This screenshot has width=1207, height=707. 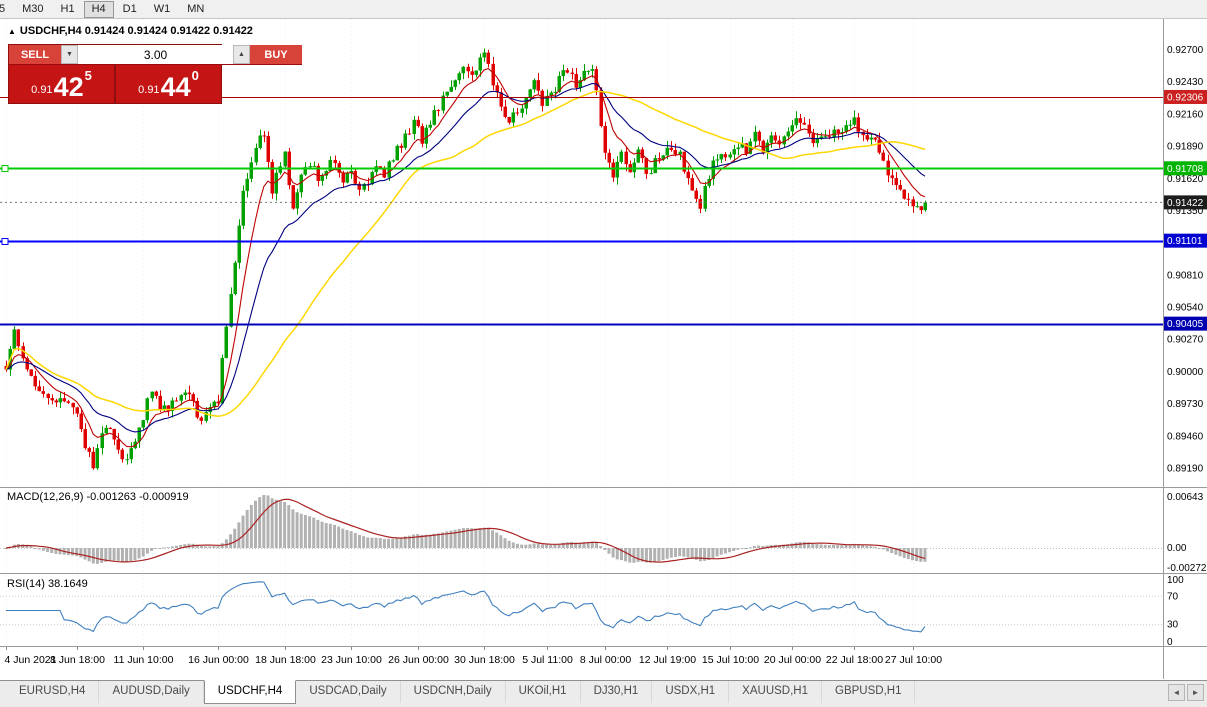 What do you see at coordinates (1185, 97) in the screenshot?
I see `svg-text: 0.92306` at bounding box center [1185, 97].